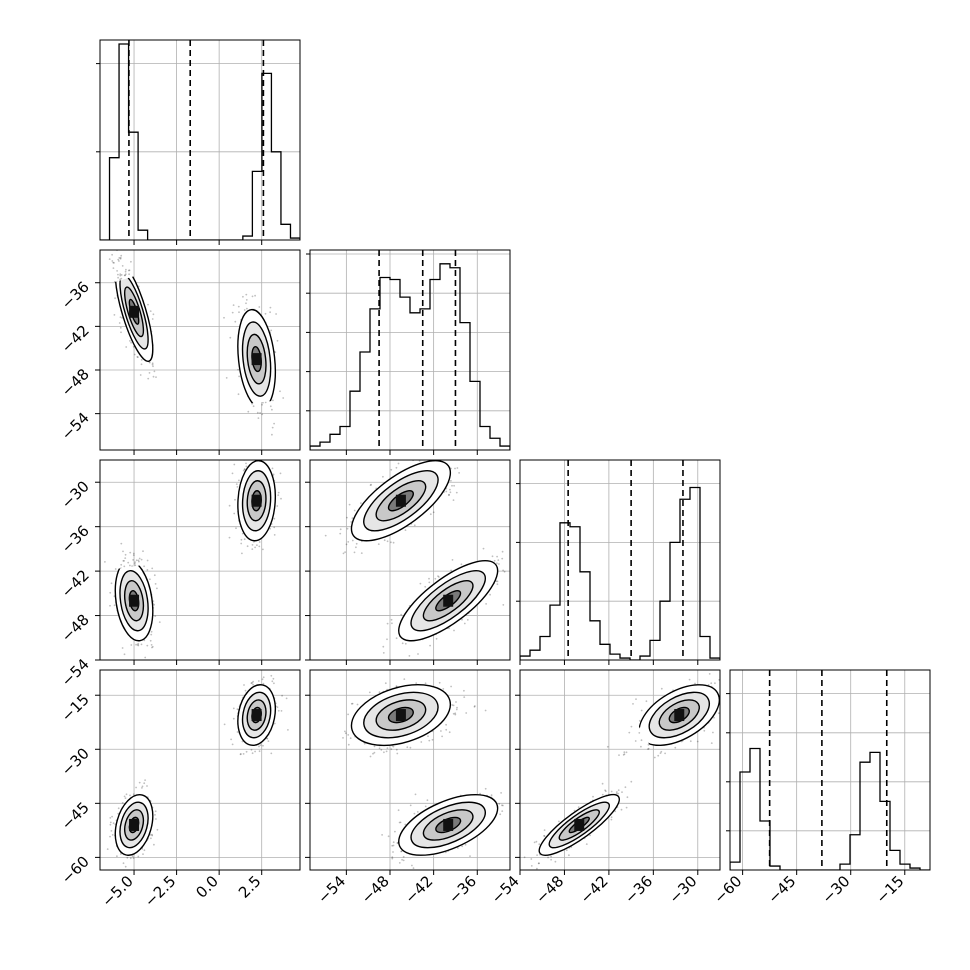  Describe the element at coordinates (117, 891) in the screenshot. I see `x-tick-label: −5.0` at that location.